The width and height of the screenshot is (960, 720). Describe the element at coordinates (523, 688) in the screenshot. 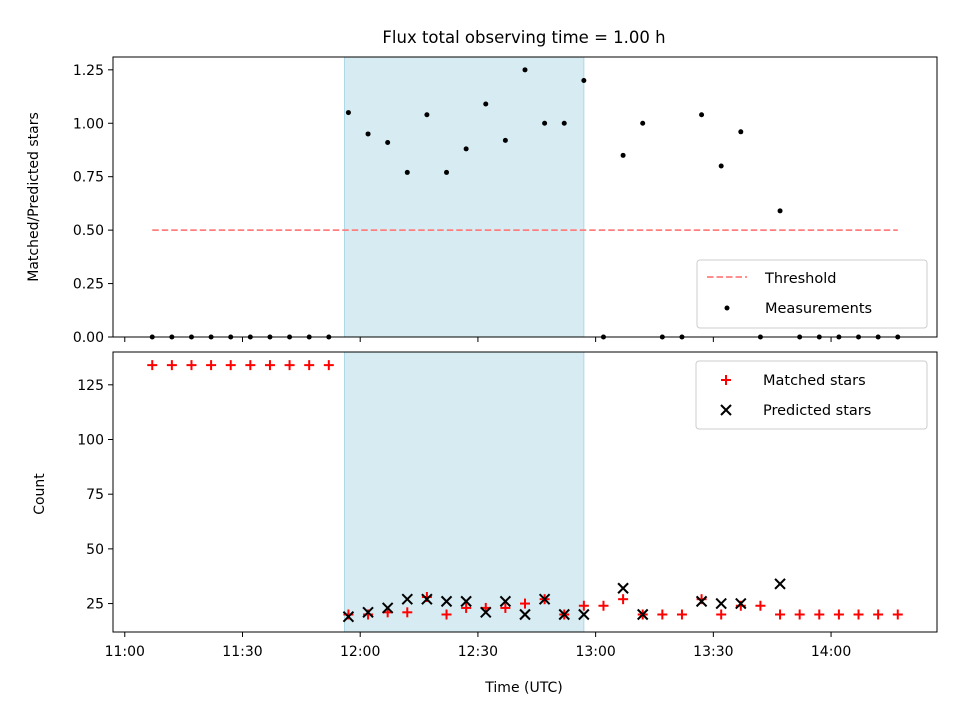

I see `x-axis-label: Time (UTC)` at that location.